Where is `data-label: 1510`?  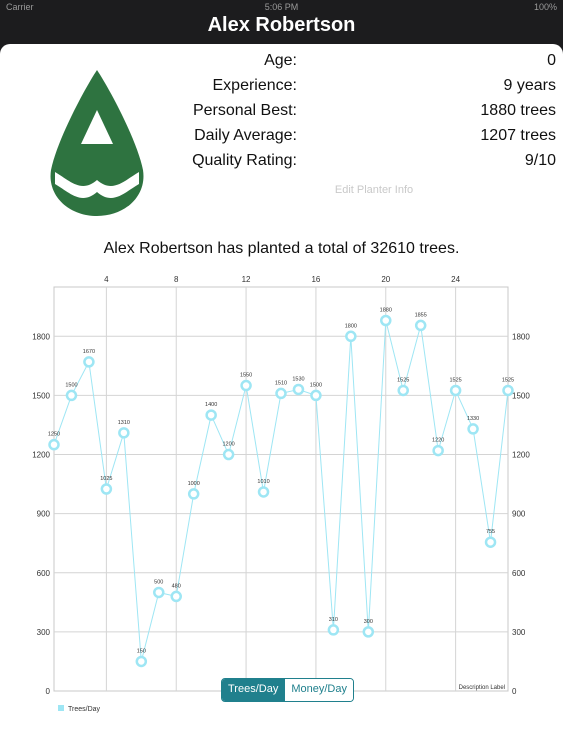
data-label: 1510 is located at coordinates (281, 383).